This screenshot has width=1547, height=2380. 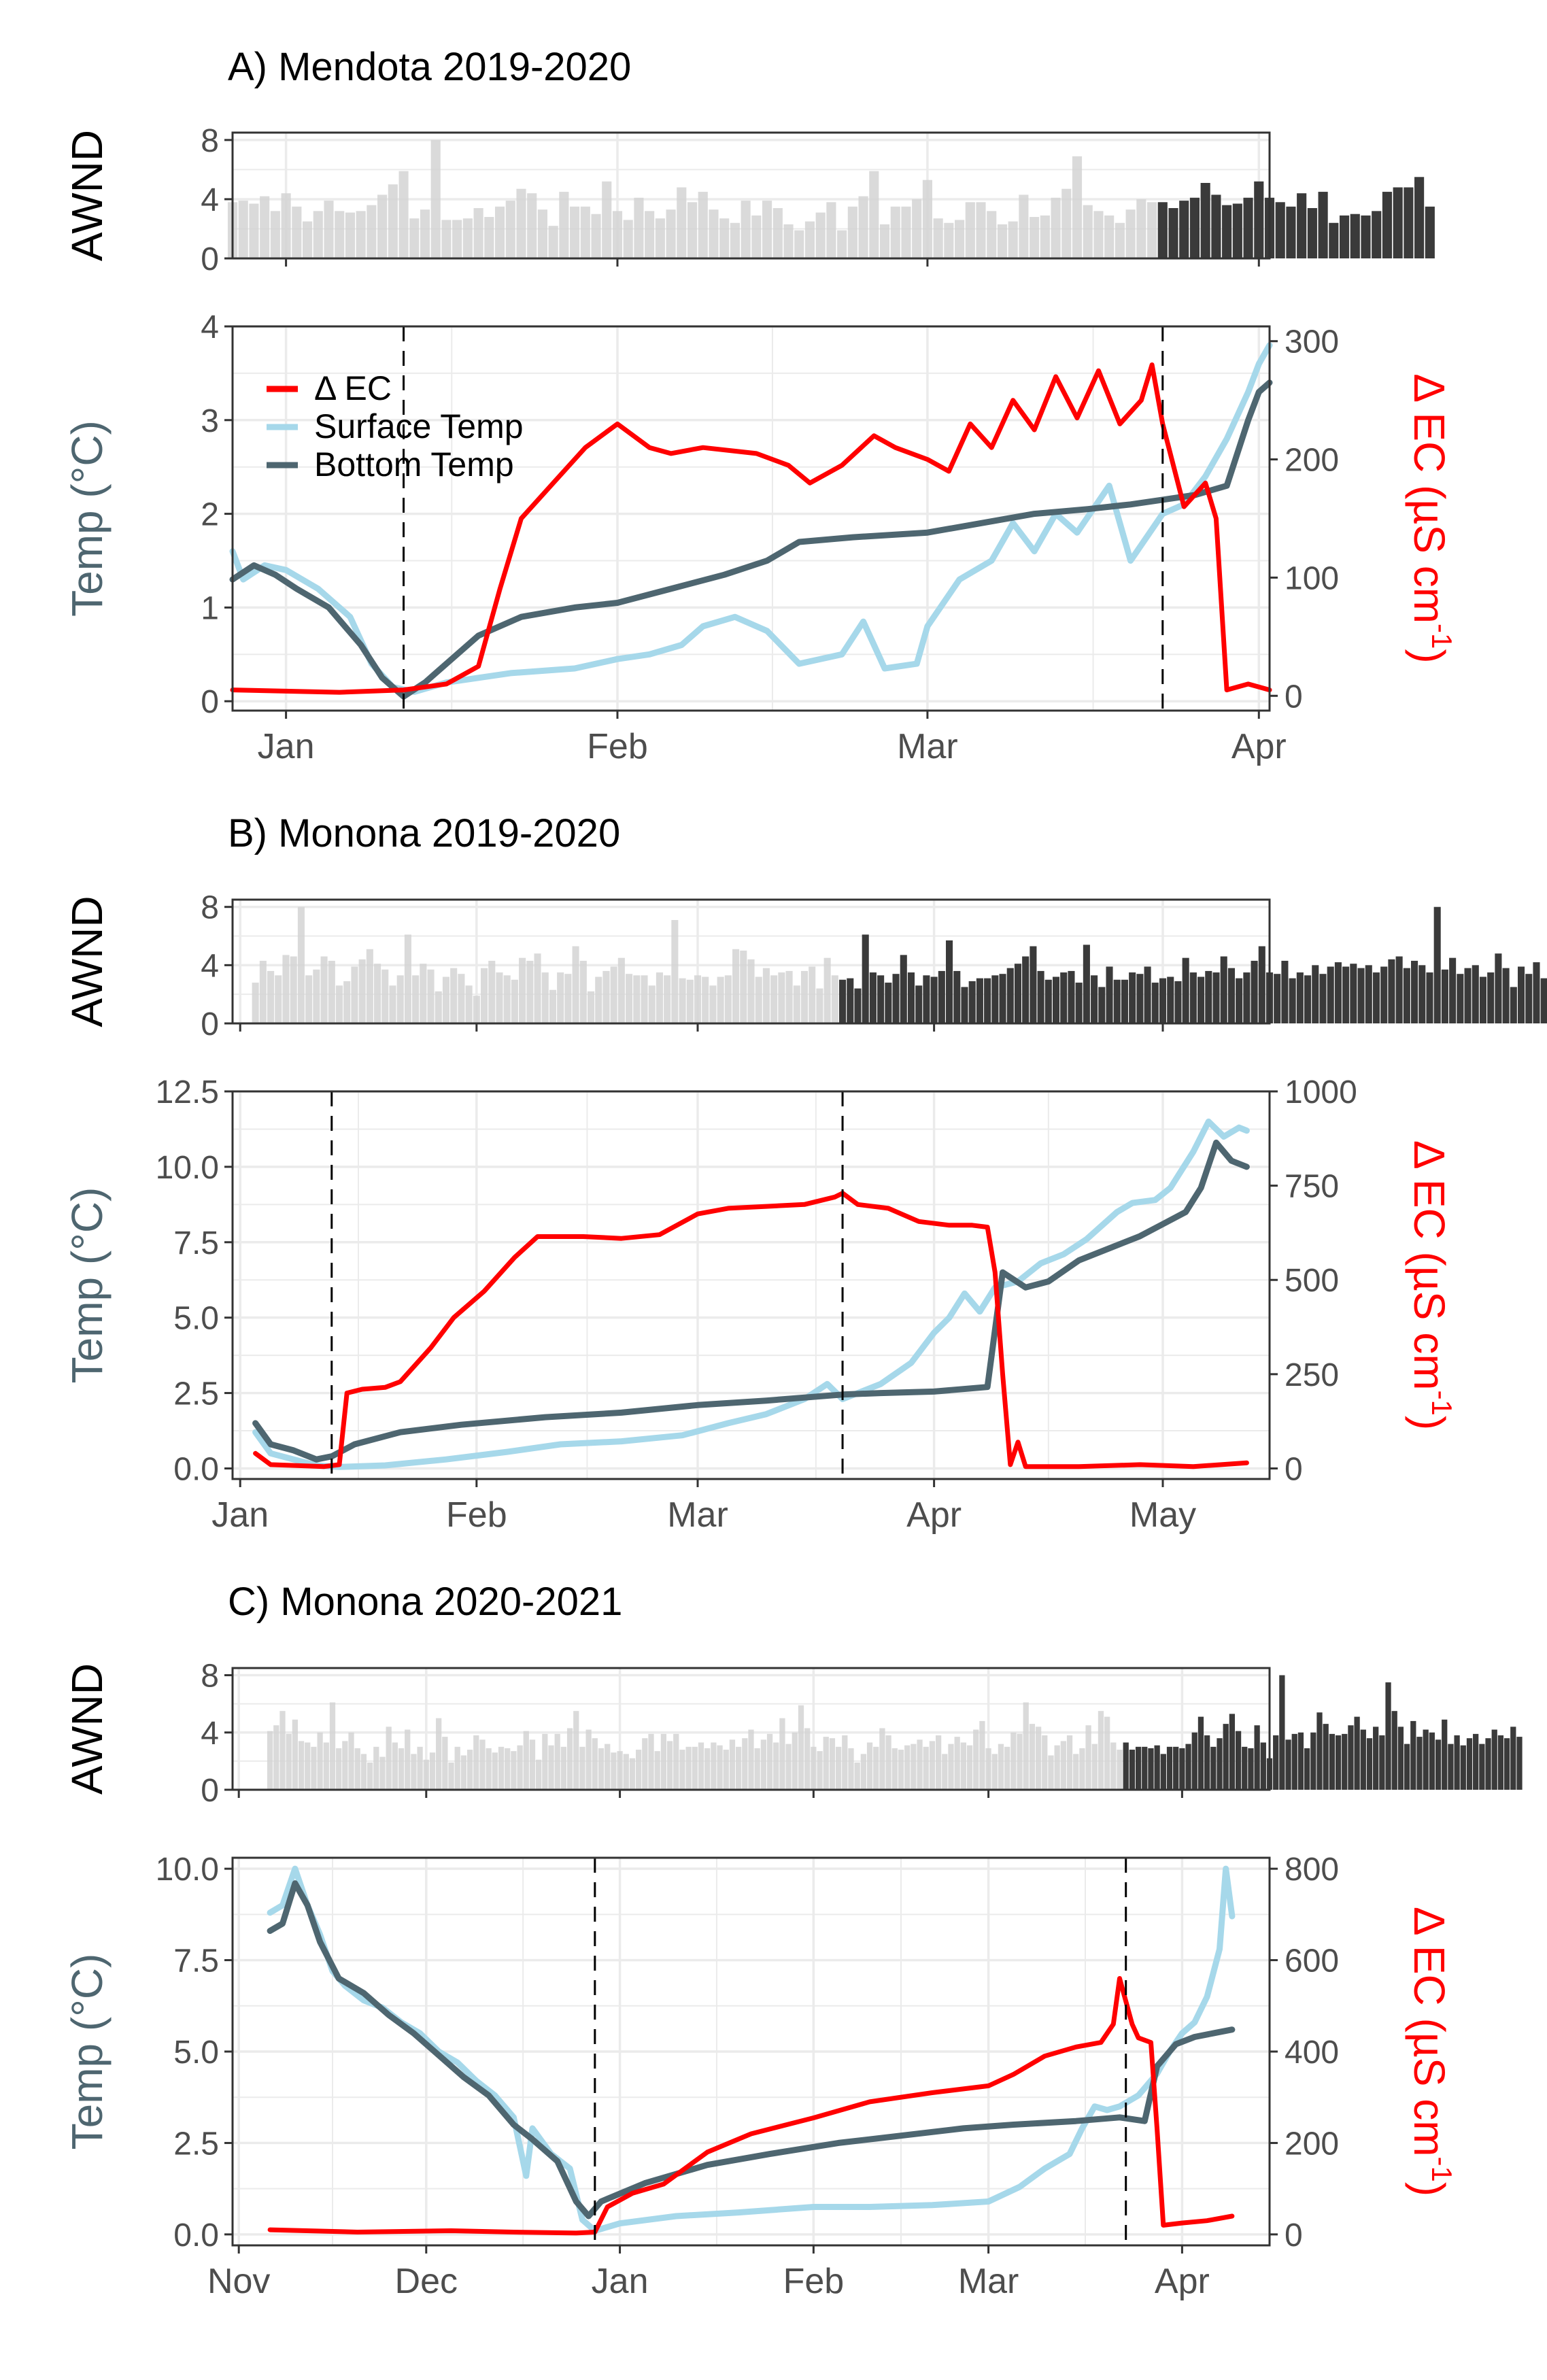 What do you see at coordinates (1430, 2032) in the screenshot?
I see `ec-axis-label-main: Δ EC (µS cm` at bounding box center [1430, 2032].